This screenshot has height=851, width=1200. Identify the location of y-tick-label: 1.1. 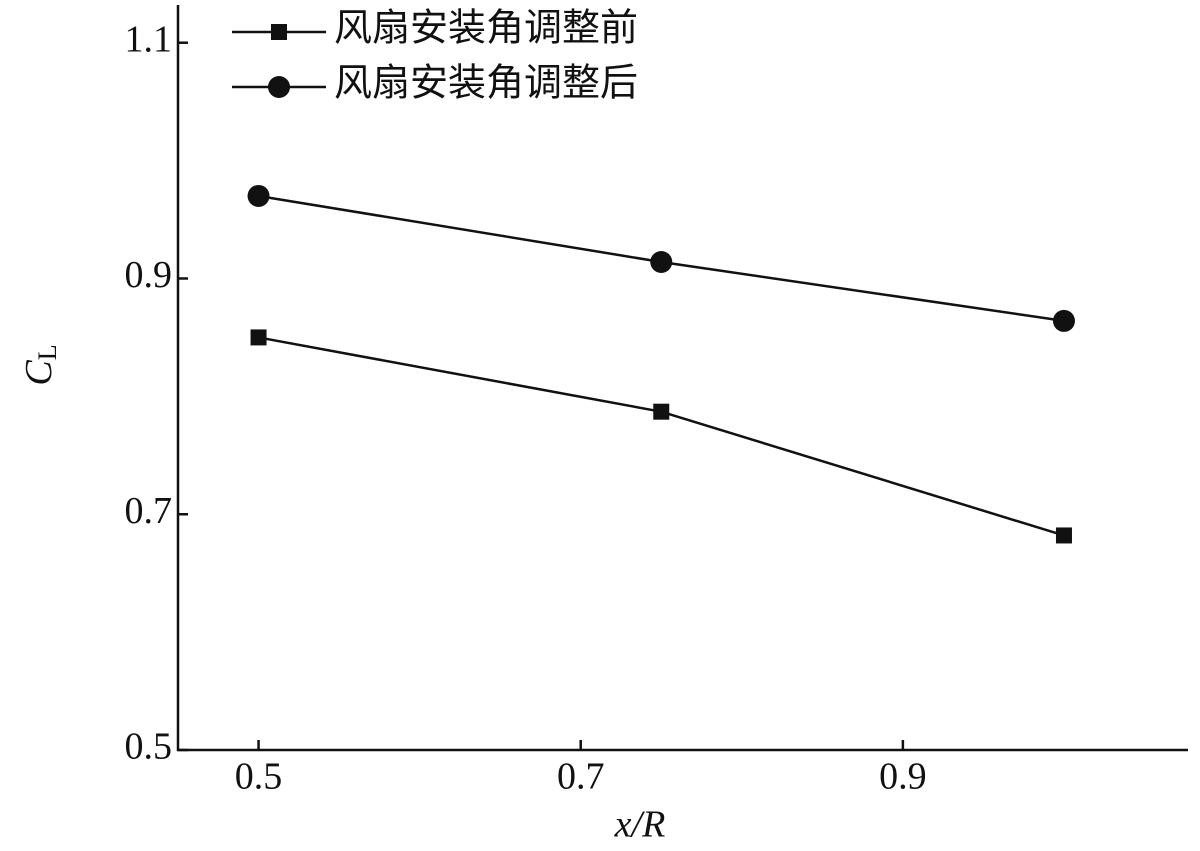
(149, 39).